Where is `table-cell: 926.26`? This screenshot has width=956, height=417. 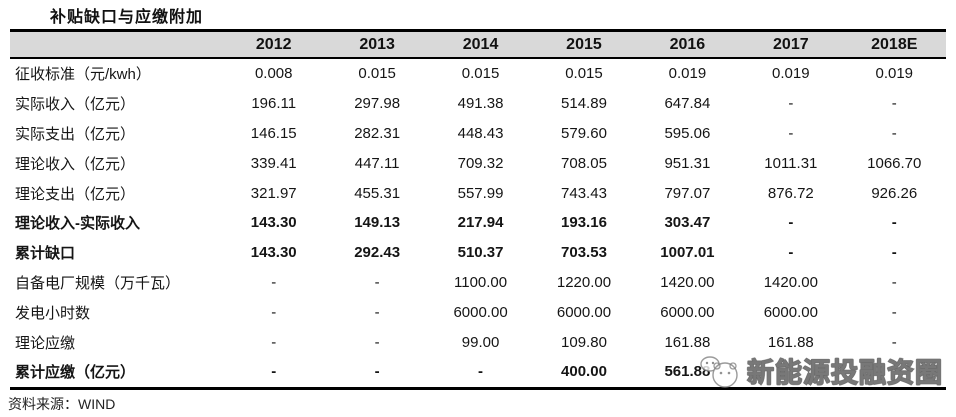 table-cell: 926.26 is located at coordinates (894, 193).